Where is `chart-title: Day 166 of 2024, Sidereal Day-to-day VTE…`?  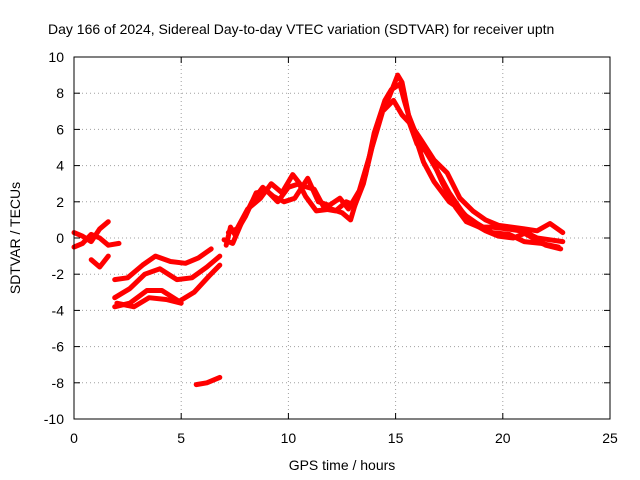
chart-title: Day 166 of 2024, Sidereal Day-to-day VTE… is located at coordinates (301, 29).